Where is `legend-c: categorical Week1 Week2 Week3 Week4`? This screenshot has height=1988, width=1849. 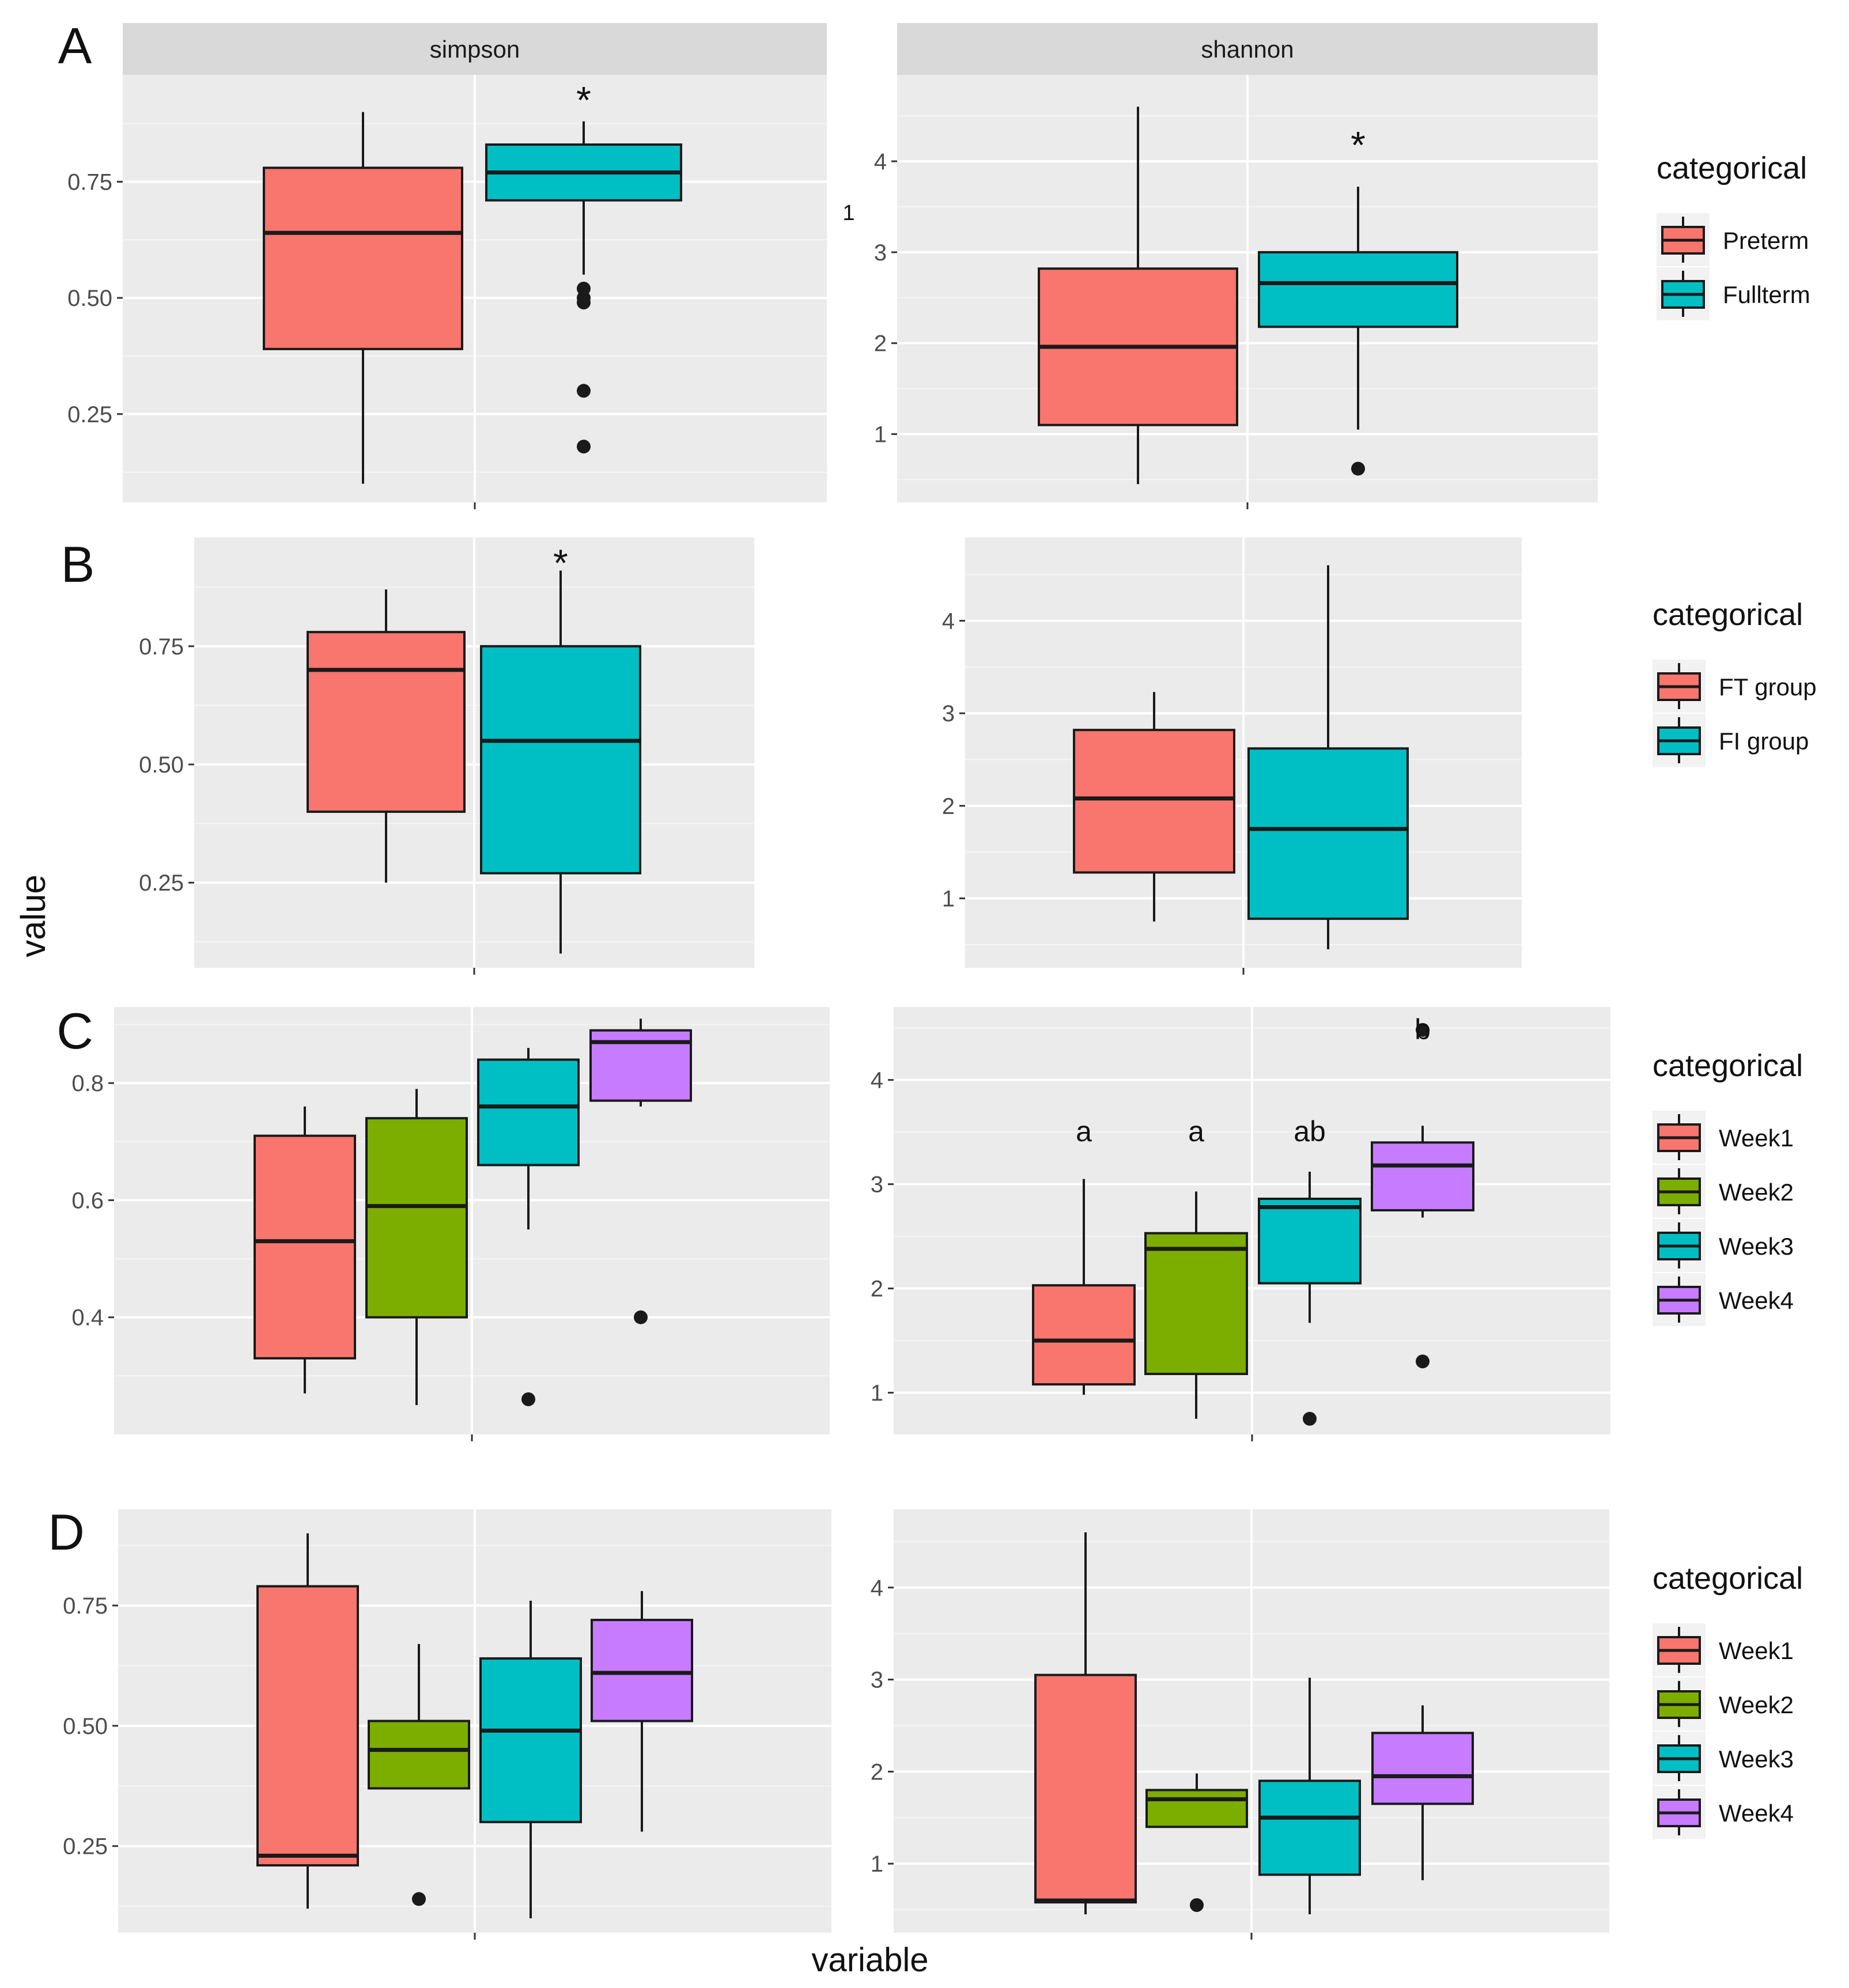
legend-c: categorical Week1 Week2 Week3 Week4 is located at coordinates (1728, 1187).